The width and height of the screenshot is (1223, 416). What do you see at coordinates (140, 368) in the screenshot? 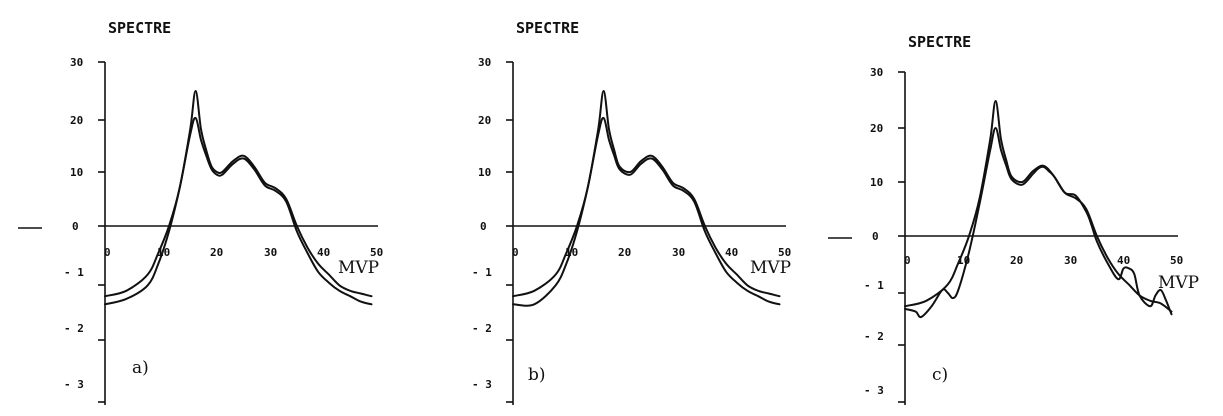
I see `panel-label: a)` at bounding box center [140, 368].